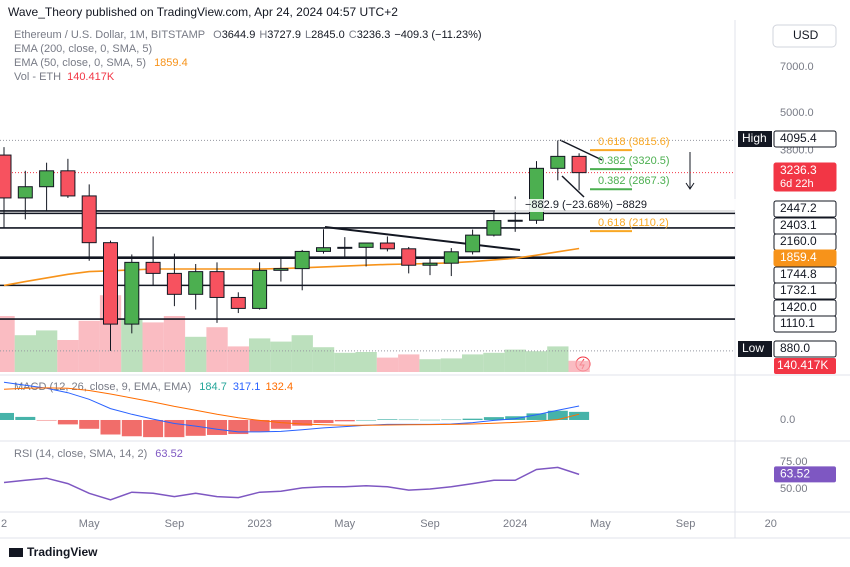  I want to click on logo-mark, so click(16, 552).